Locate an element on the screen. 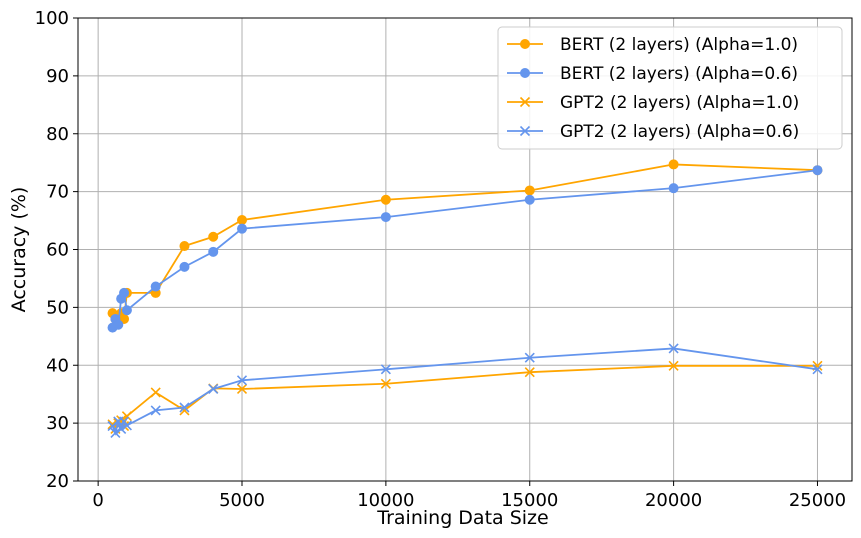 Image resolution: width=861 pixels, height=538 pixels. legend-item: GPT2 (2 layers) (Alpha=0.6) is located at coordinates (653, 132).